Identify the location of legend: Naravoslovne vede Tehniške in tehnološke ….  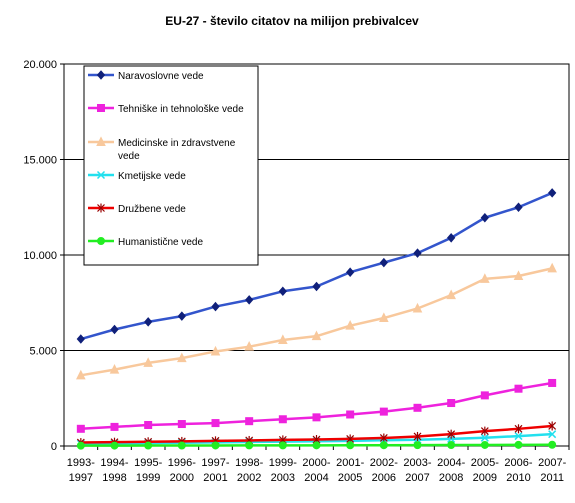
(171, 165).